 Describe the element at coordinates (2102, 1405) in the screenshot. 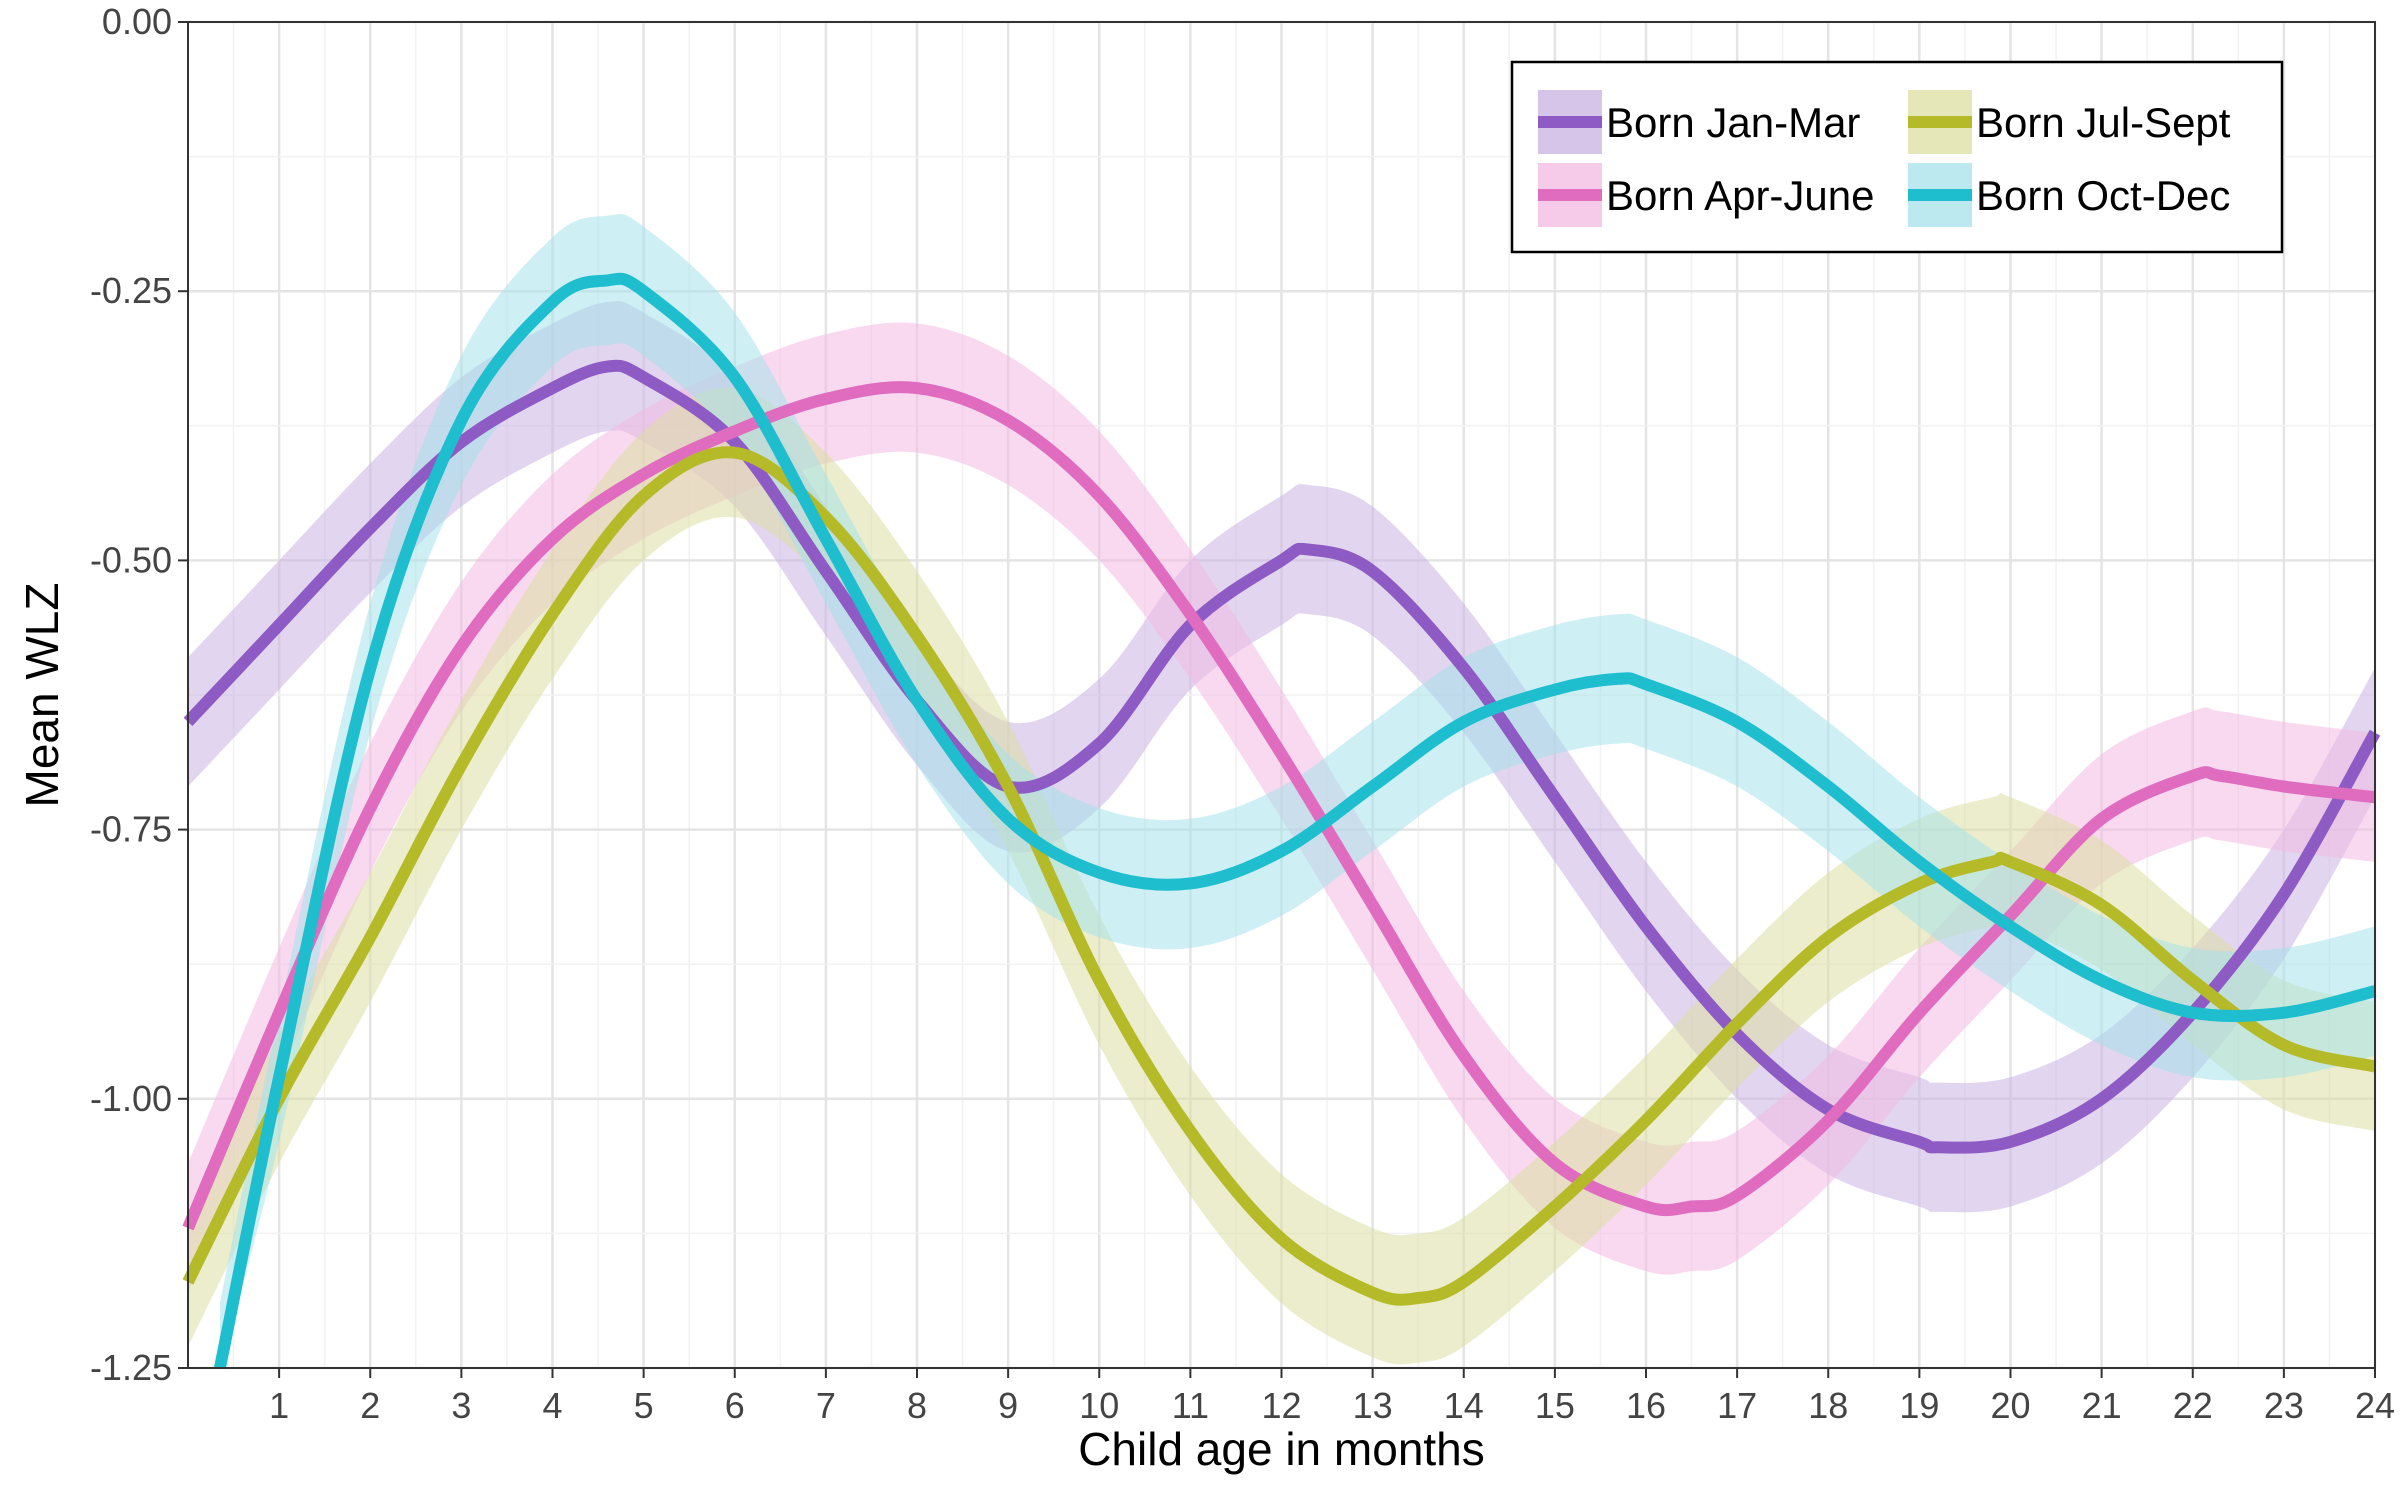

I see `x-tick-label: 21` at that location.